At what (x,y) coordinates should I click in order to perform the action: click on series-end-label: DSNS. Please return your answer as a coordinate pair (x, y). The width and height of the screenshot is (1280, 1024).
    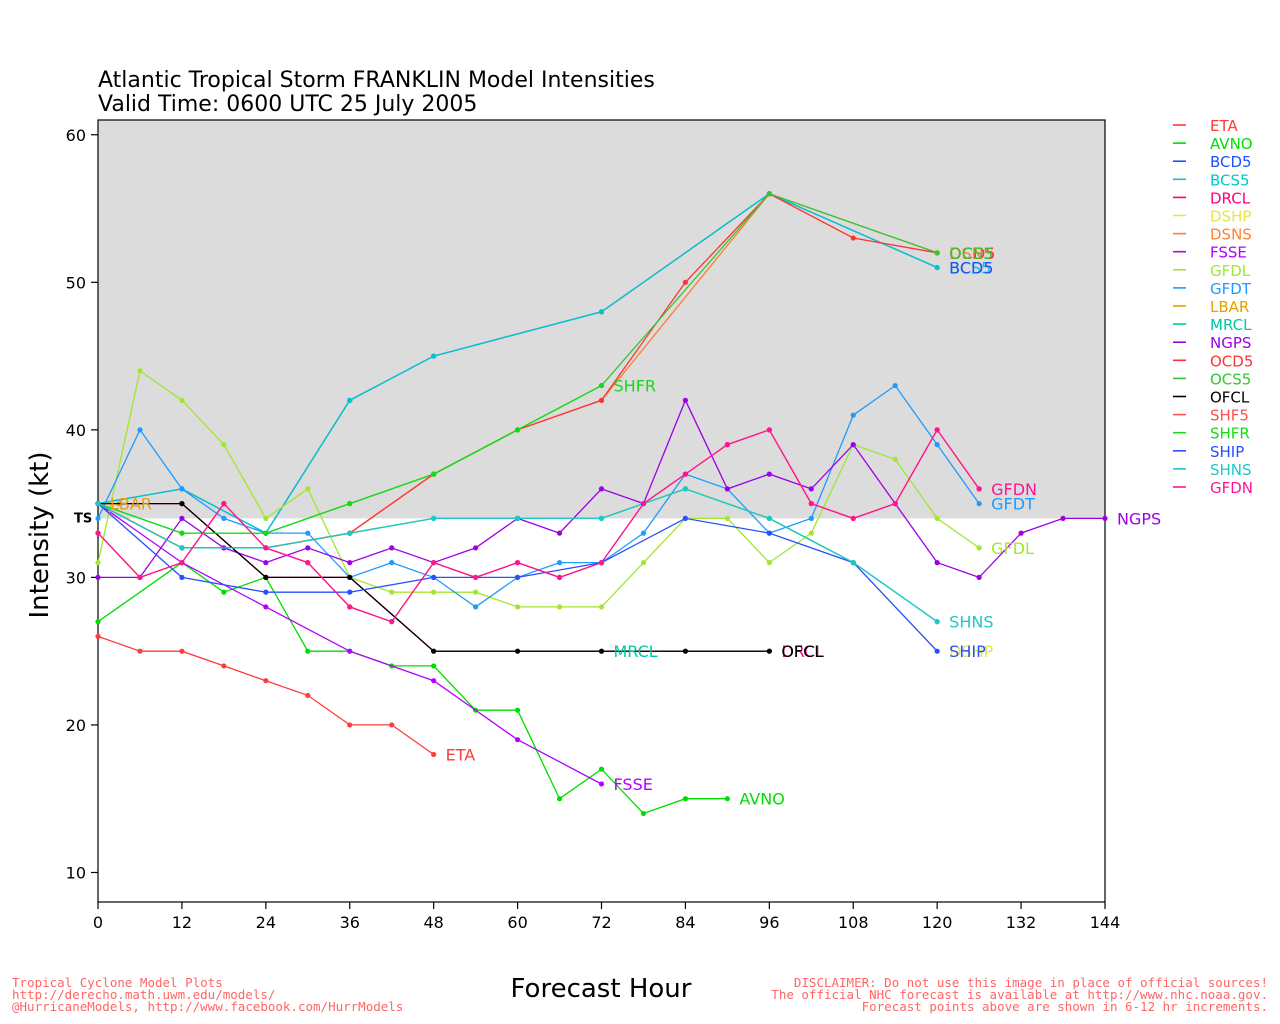
    Looking at the image, I should click on (971, 253).